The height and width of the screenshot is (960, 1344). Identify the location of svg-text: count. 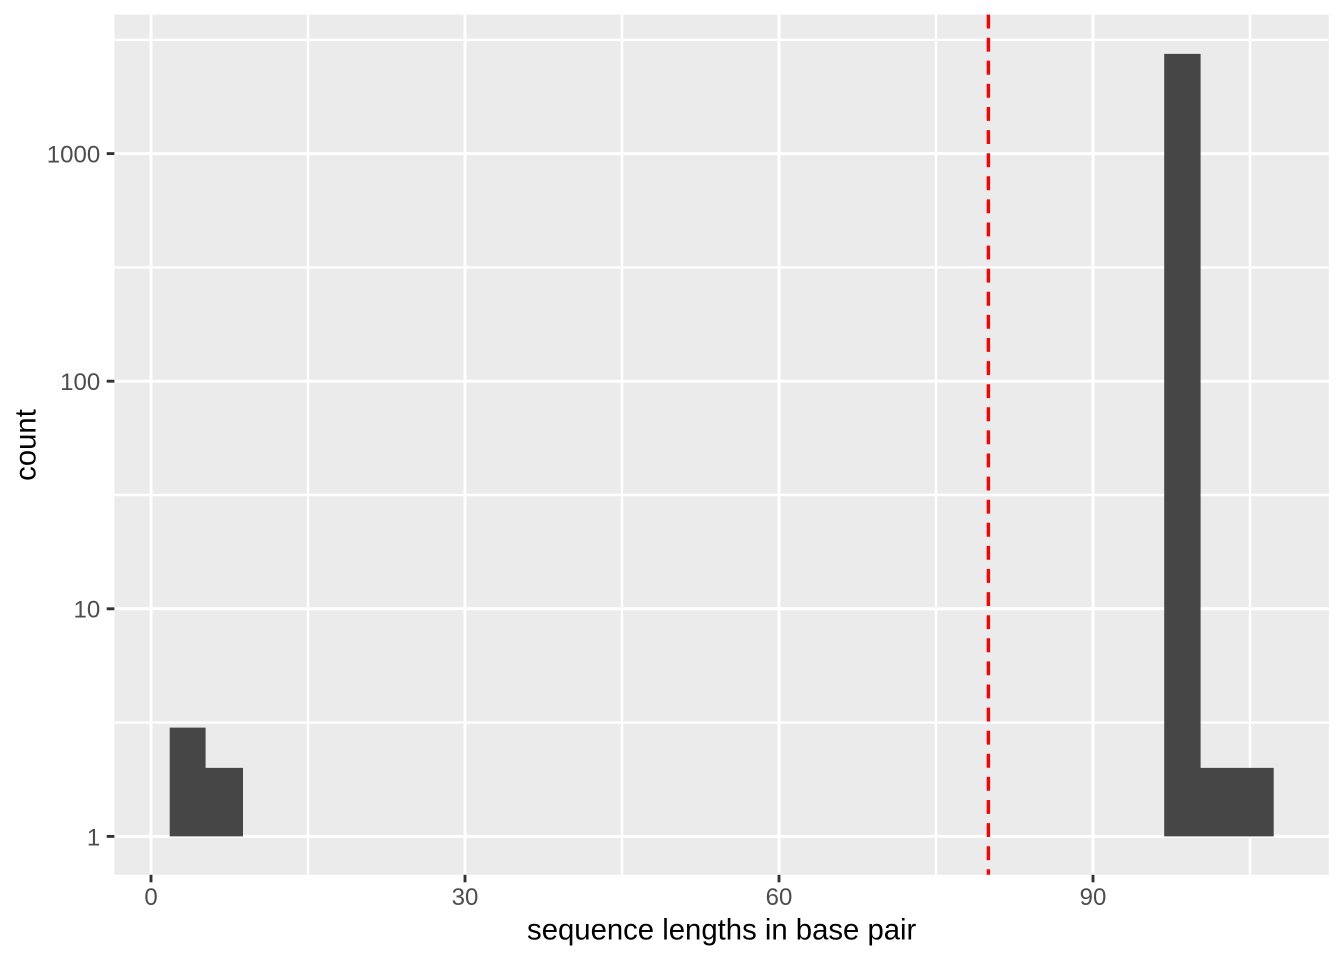
(26, 445).